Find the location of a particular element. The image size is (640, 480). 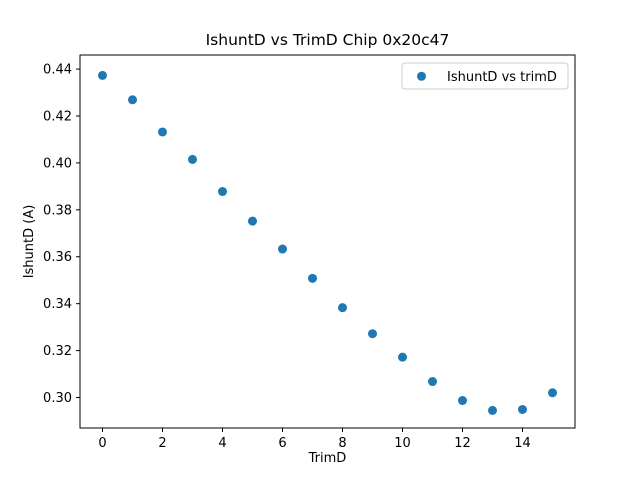

legend-entry-label: IshuntD vs trimD is located at coordinates (502, 77).